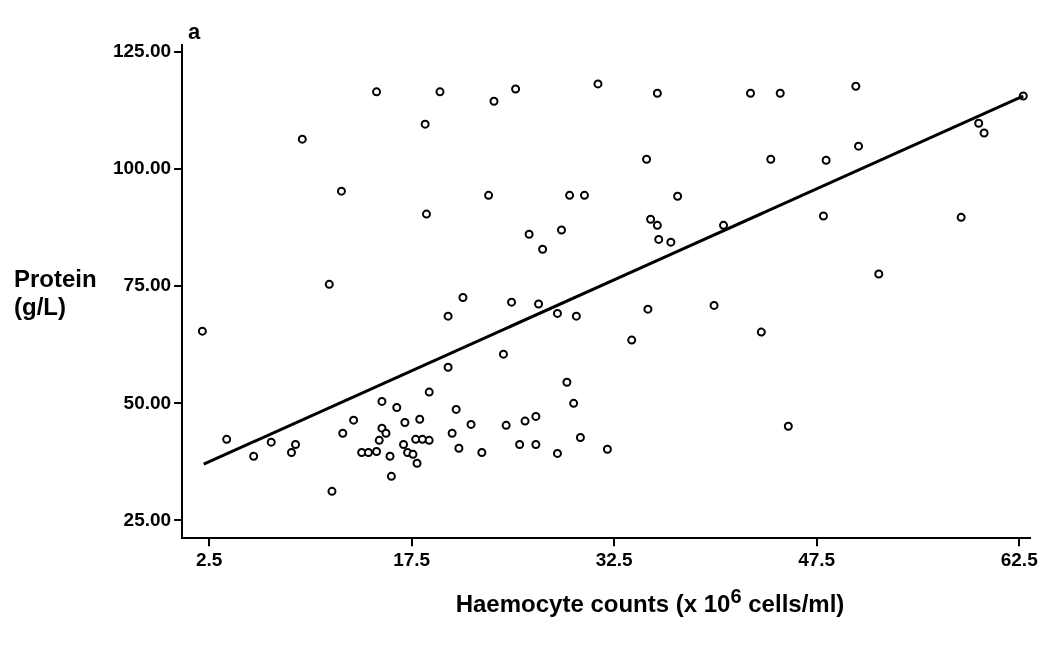 Image resolution: width=1059 pixels, height=648 pixels. Describe the element at coordinates (650, 601) in the screenshot. I see `x-axis-title: Haemocyte counts (x 10$^{6}$ cells/ml)` at that location.